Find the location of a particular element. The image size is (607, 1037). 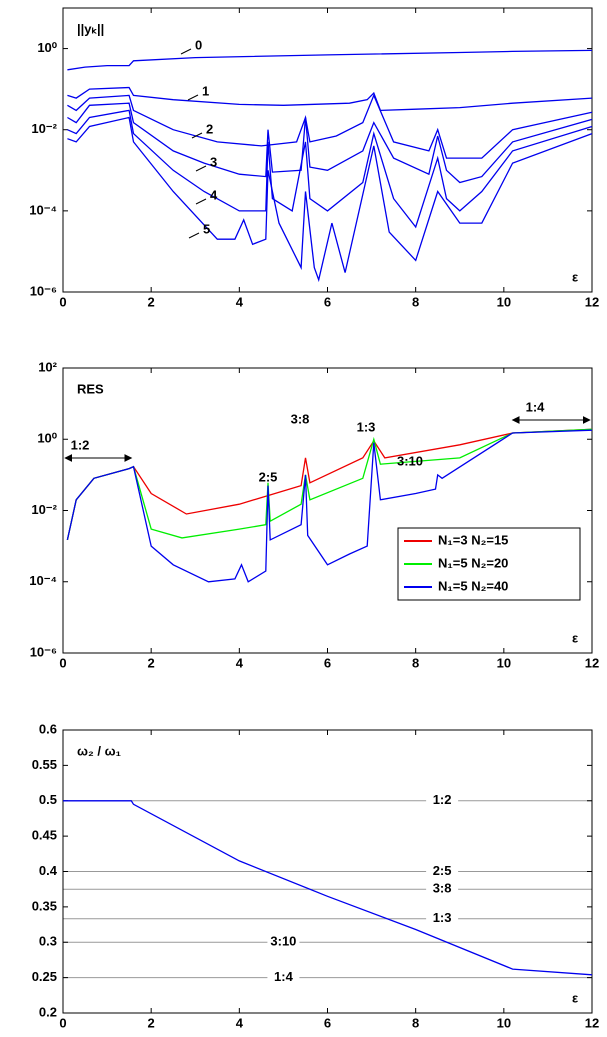

ref-label: 1:4 is located at coordinates (284, 976).